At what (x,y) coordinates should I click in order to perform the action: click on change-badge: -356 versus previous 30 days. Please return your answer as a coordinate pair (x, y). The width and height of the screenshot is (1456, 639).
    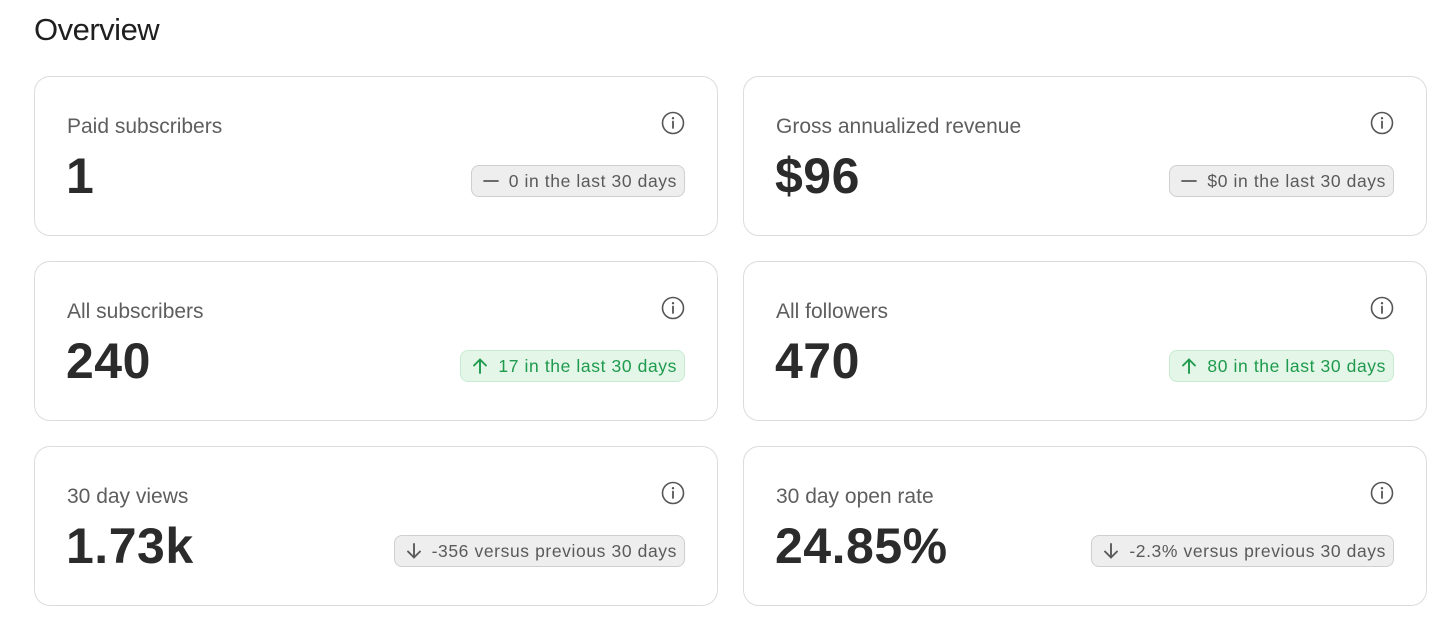
    Looking at the image, I should click on (539, 551).